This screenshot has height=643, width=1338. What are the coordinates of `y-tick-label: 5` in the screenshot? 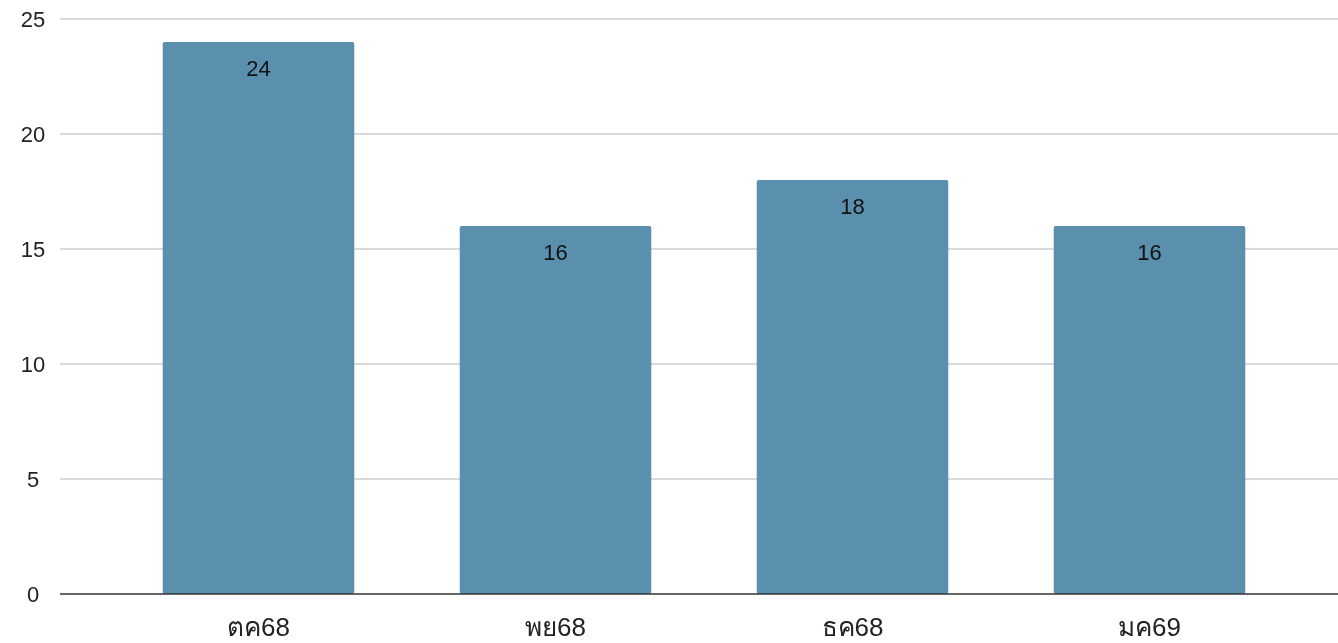 It's located at (33, 479).